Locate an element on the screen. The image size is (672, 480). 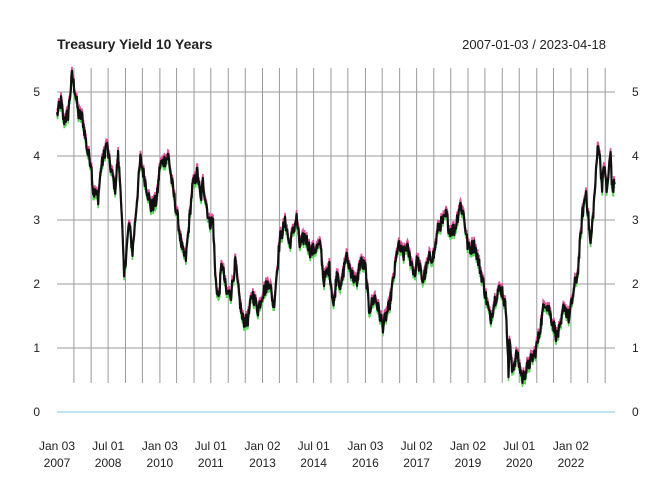
x-tick-7-line2: 2017 is located at coordinates (416, 463).